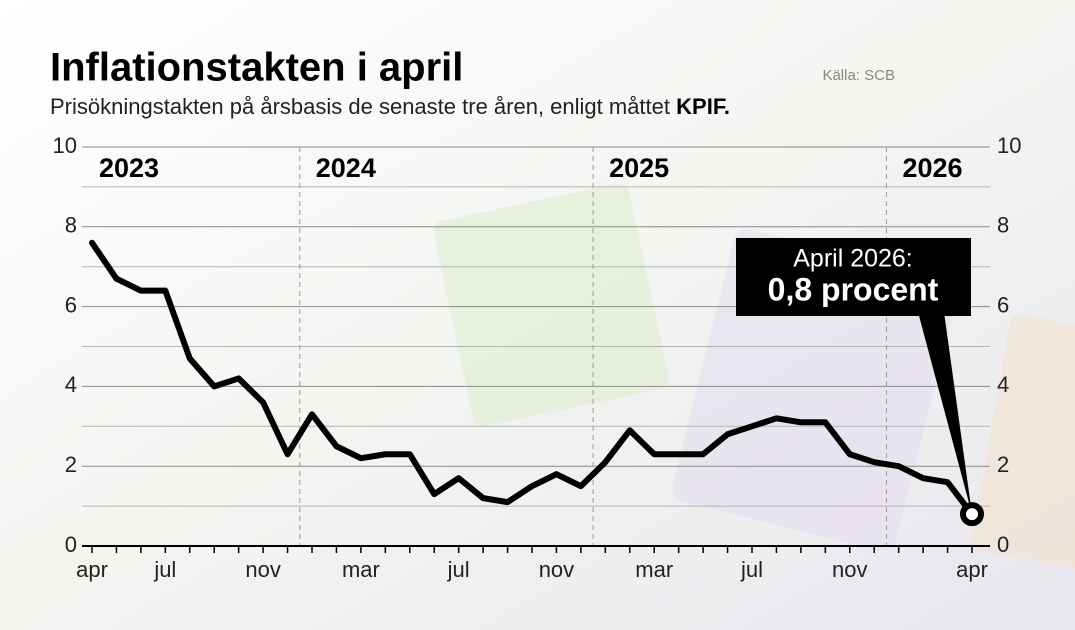  I want to click on y2-tick-label: 10, so click(1009, 145).